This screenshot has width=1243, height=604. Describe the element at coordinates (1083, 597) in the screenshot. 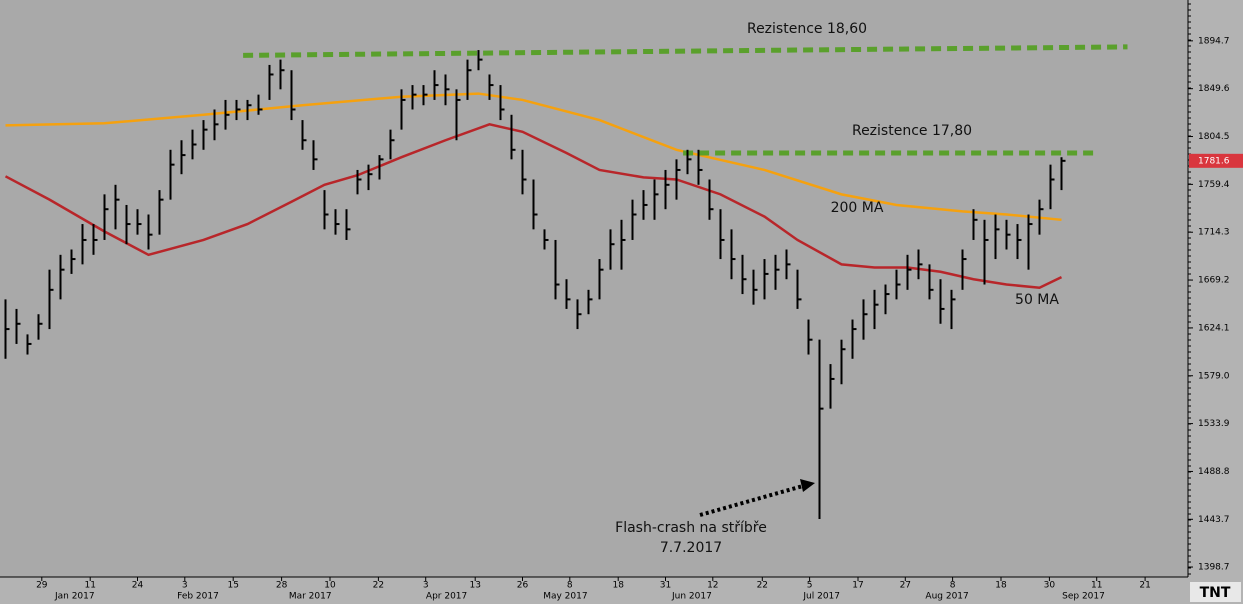

I see `month-label: Sep 2017` at that location.